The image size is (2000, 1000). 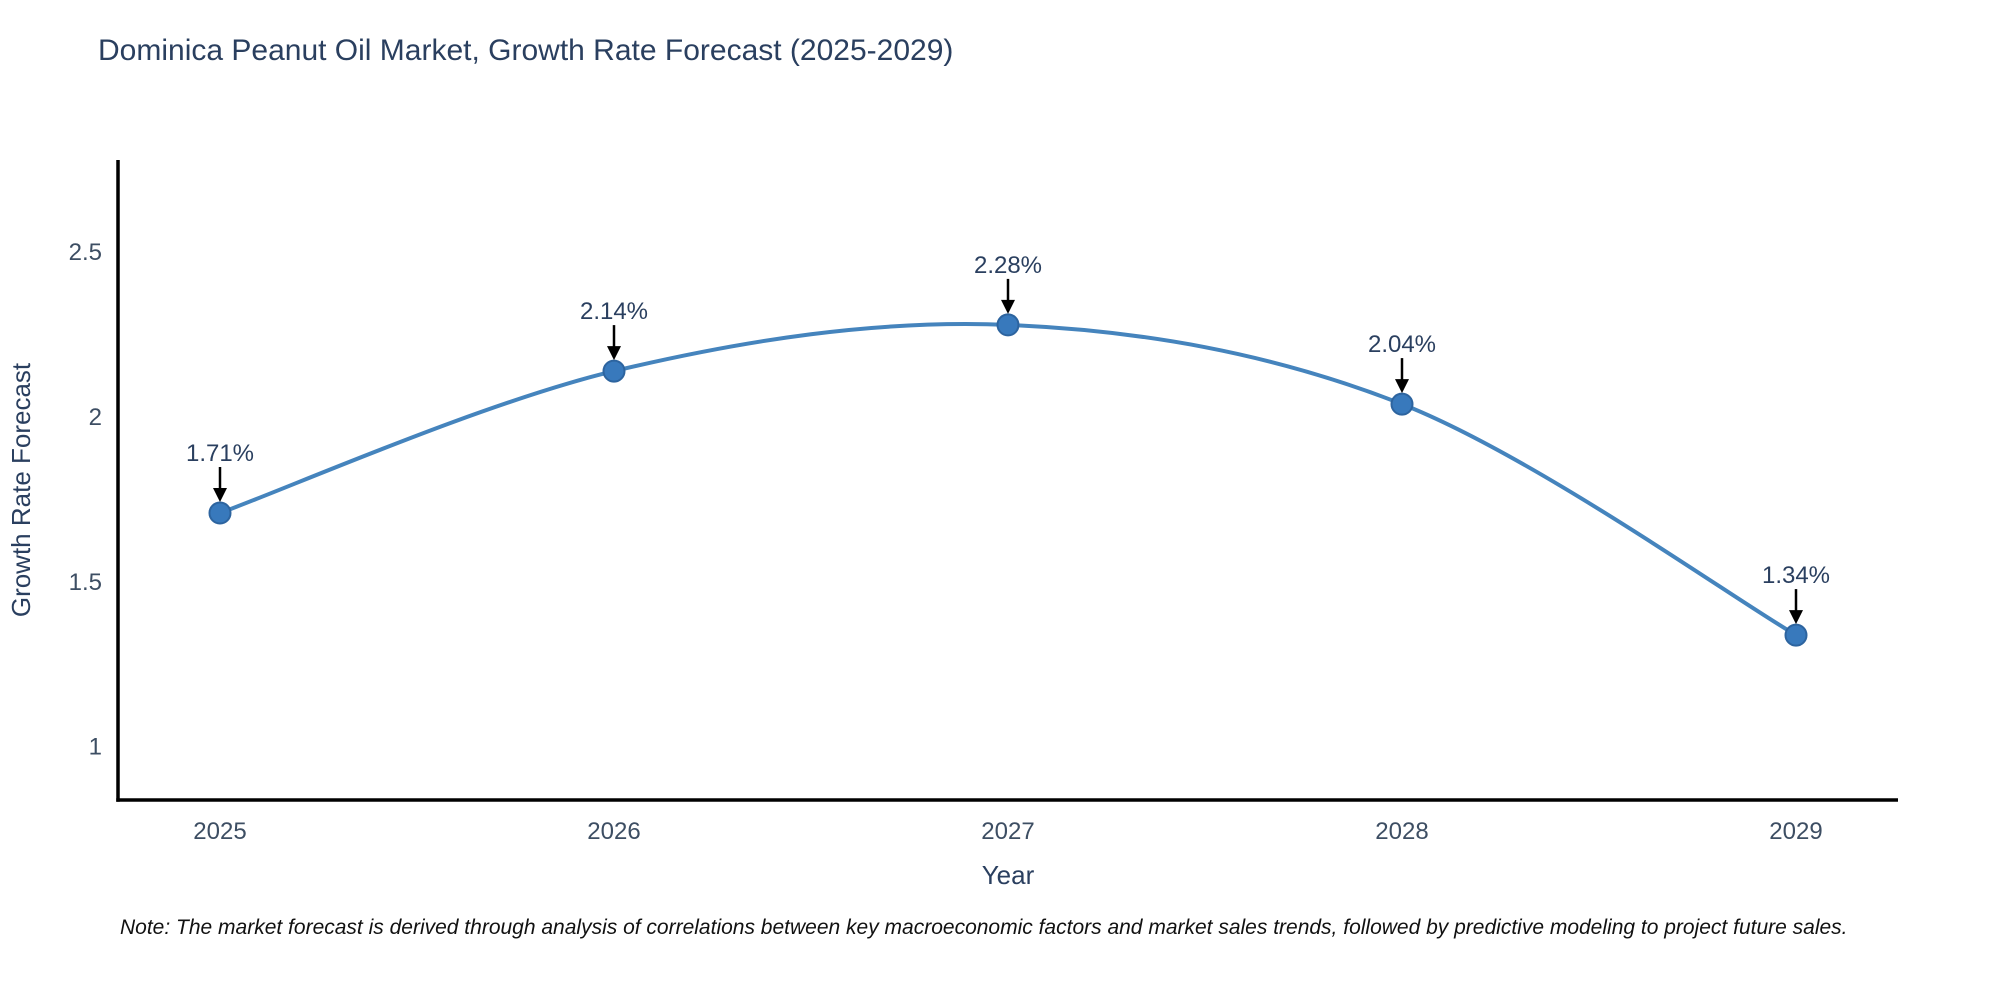 I want to click on data-point-2026, so click(x=614, y=371).